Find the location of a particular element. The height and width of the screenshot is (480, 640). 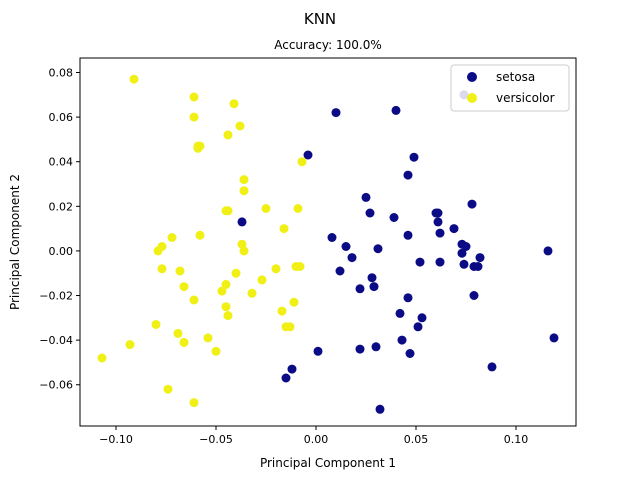

x-tick-label: 0.00 is located at coordinates (316, 439).